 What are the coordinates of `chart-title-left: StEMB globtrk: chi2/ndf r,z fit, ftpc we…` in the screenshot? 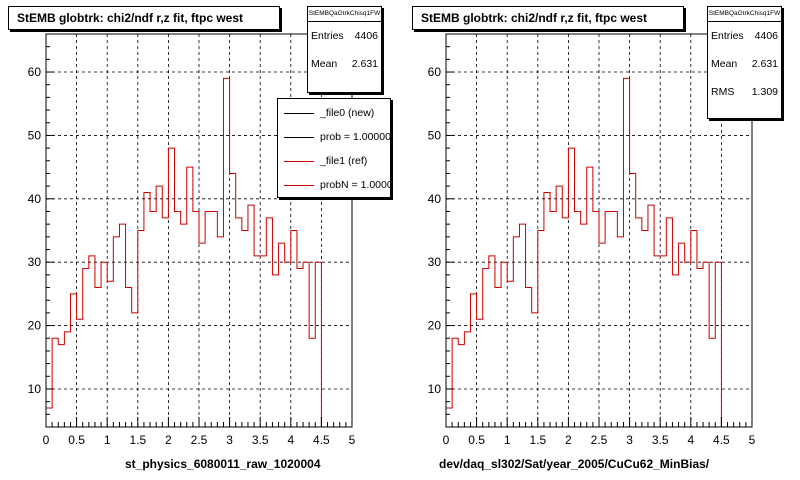 It's located at (144, 18).